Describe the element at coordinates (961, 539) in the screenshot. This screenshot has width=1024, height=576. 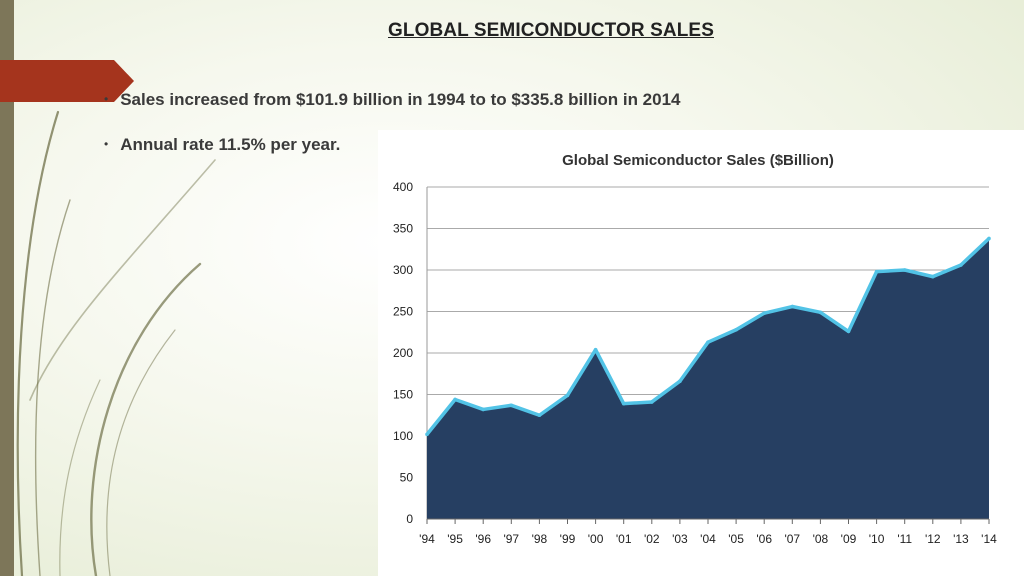
I see `x-tick-label: '13` at that location.